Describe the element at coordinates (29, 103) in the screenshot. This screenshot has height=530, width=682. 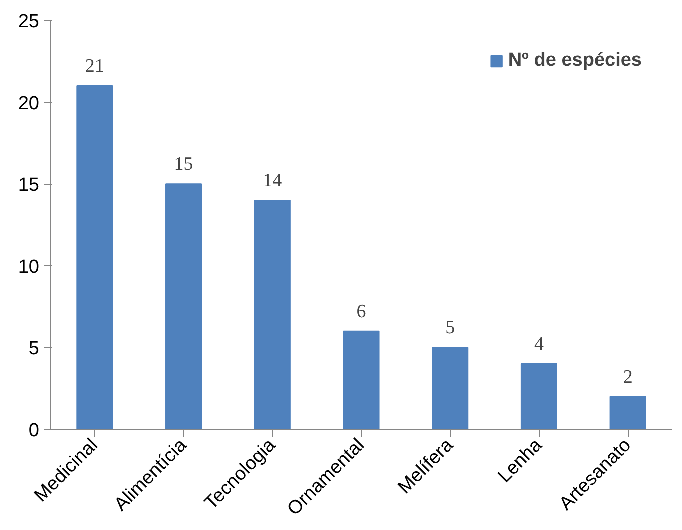
I see `y-tick-label: 20` at that location.